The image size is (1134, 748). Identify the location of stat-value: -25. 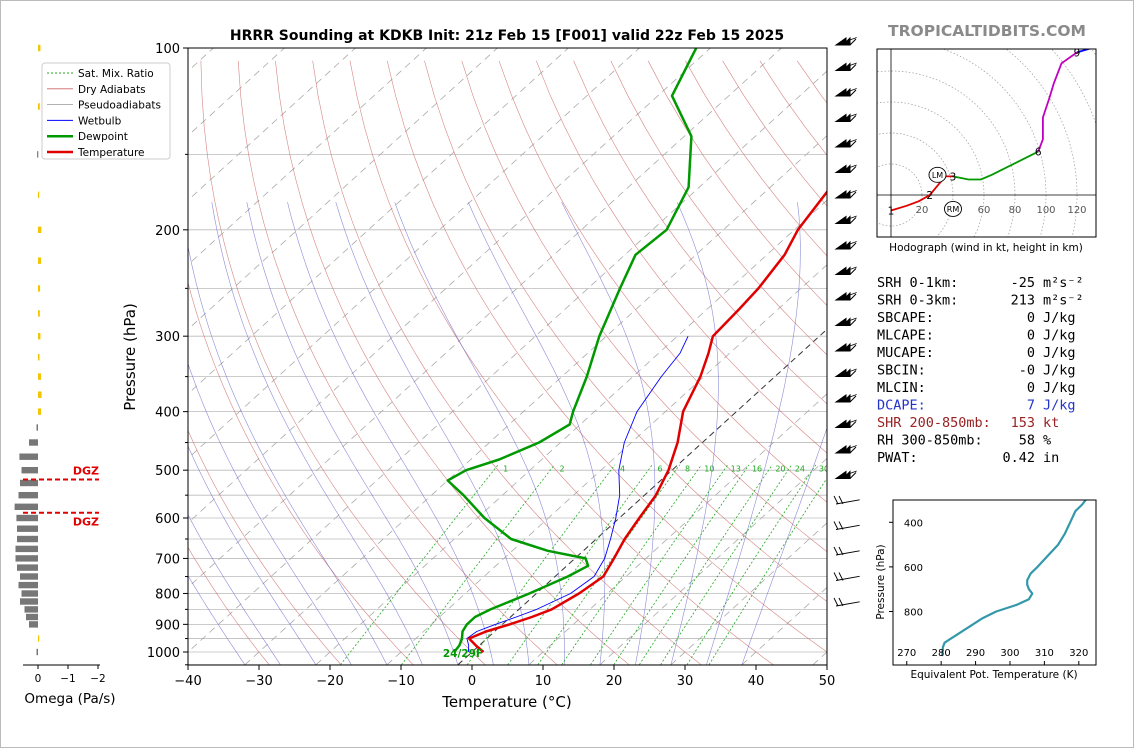
(1023, 283).